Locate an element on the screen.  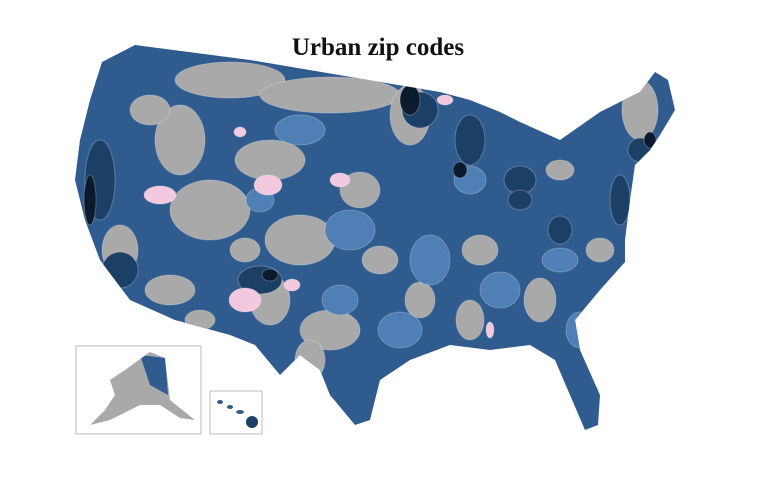
hawaii is located at coordinates (237, 414).